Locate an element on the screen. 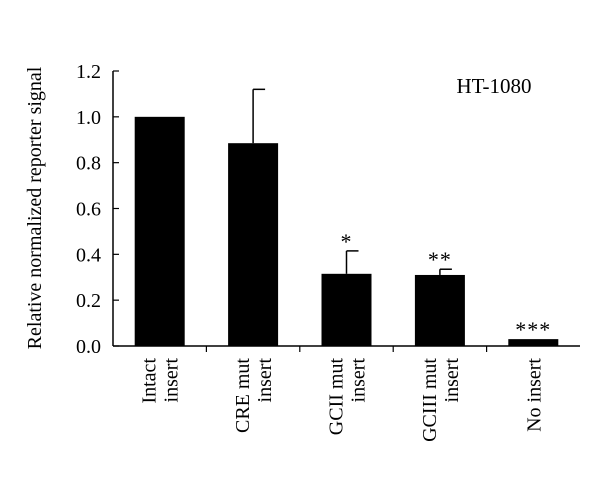 This screenshot has height=492, width=600. x-category-label: GCII mut is located at coordinates (337, 397).